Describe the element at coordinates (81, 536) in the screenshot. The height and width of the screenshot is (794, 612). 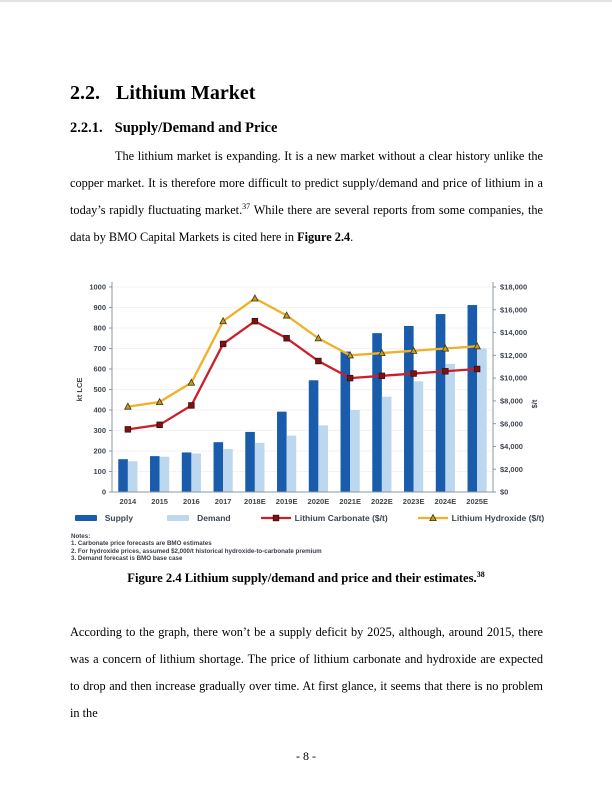
I see `chart-note-line: Notes:` at that location.